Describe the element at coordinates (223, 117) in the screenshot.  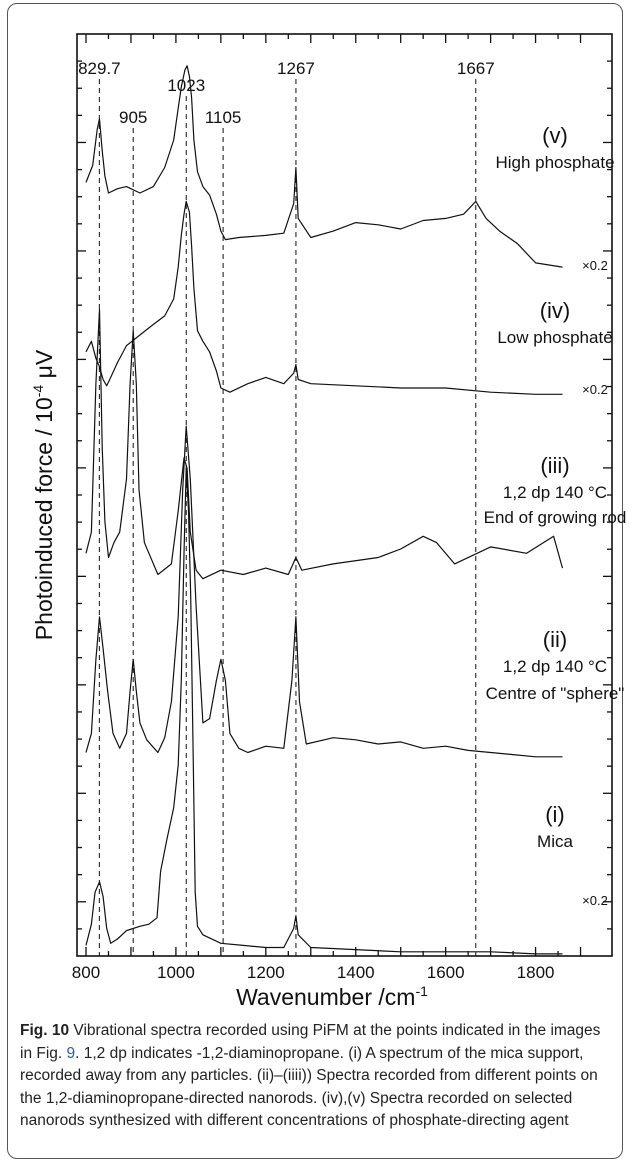
I see `peak-label: 1105` at that location.